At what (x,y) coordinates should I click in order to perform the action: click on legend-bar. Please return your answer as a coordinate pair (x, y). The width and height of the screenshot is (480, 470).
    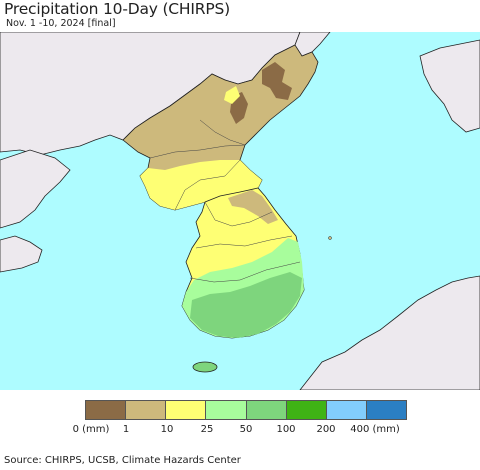
    Looking at the image, I should click on (246, 410).